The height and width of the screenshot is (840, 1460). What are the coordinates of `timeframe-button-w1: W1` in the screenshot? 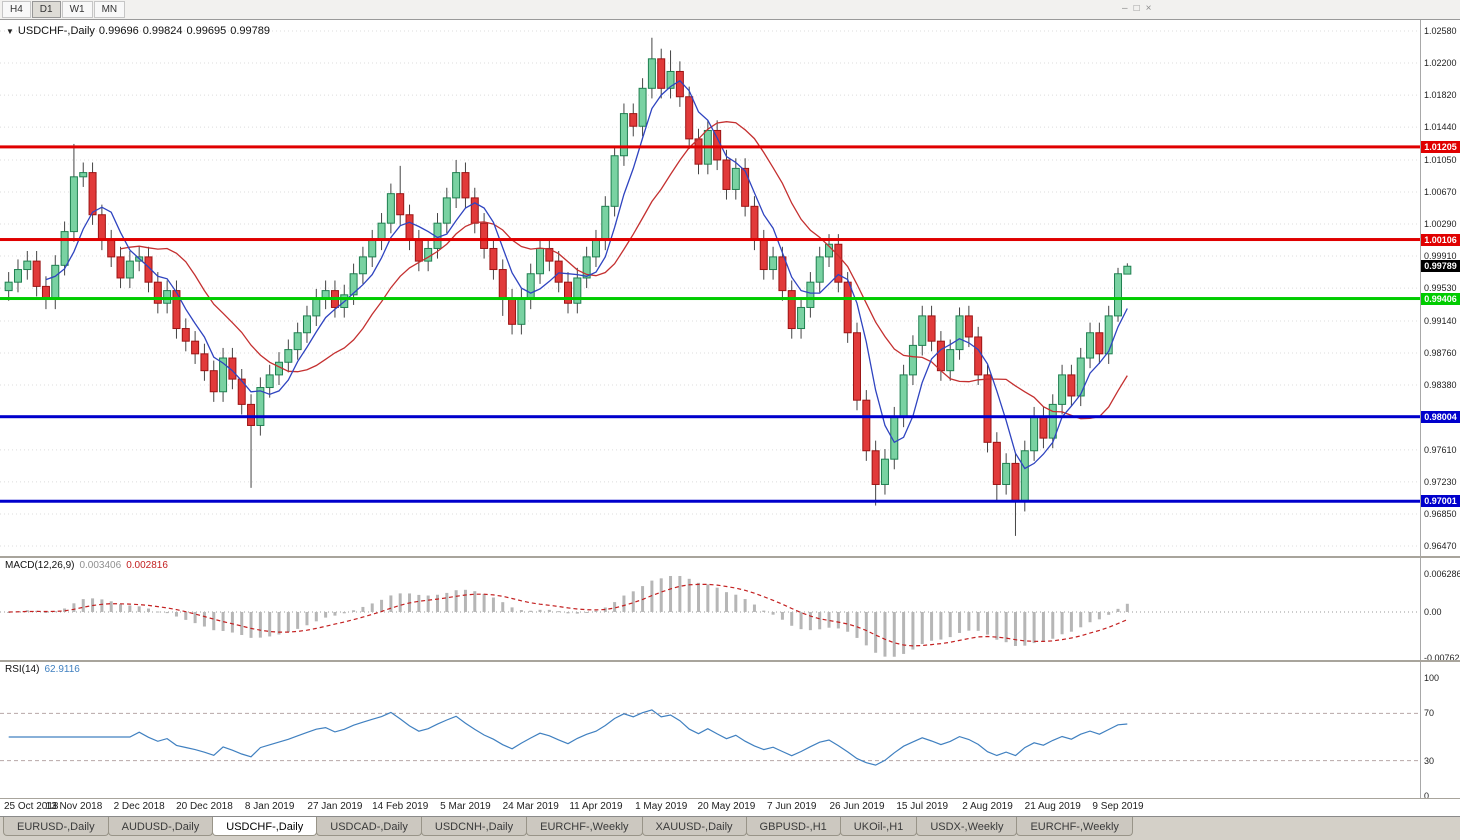 It's located at (77, 9).